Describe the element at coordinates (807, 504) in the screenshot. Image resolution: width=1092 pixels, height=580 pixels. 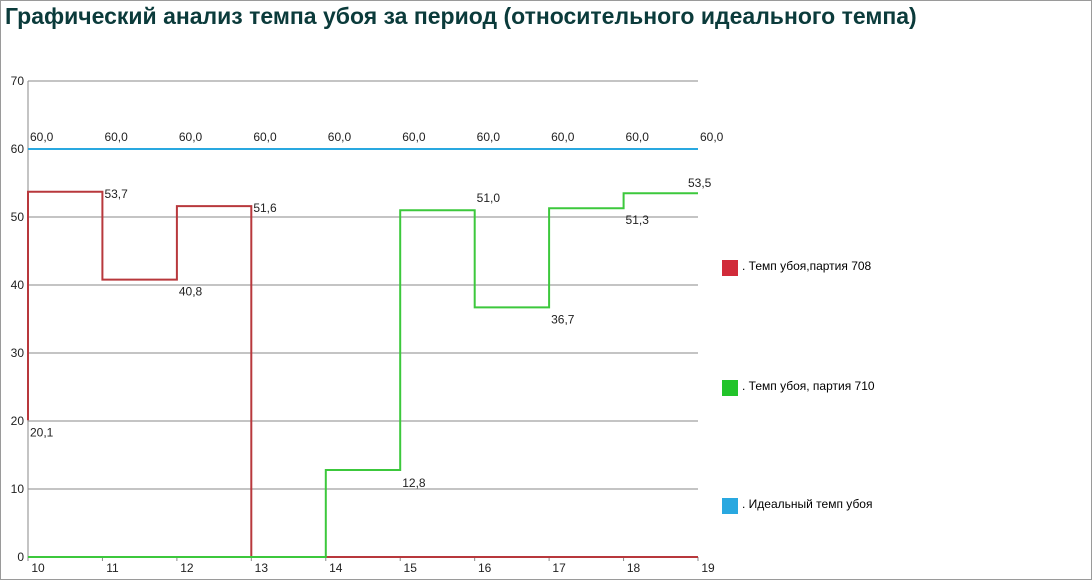
I see `legend-label-ideal: . Идеальный темп убоя` at that location.